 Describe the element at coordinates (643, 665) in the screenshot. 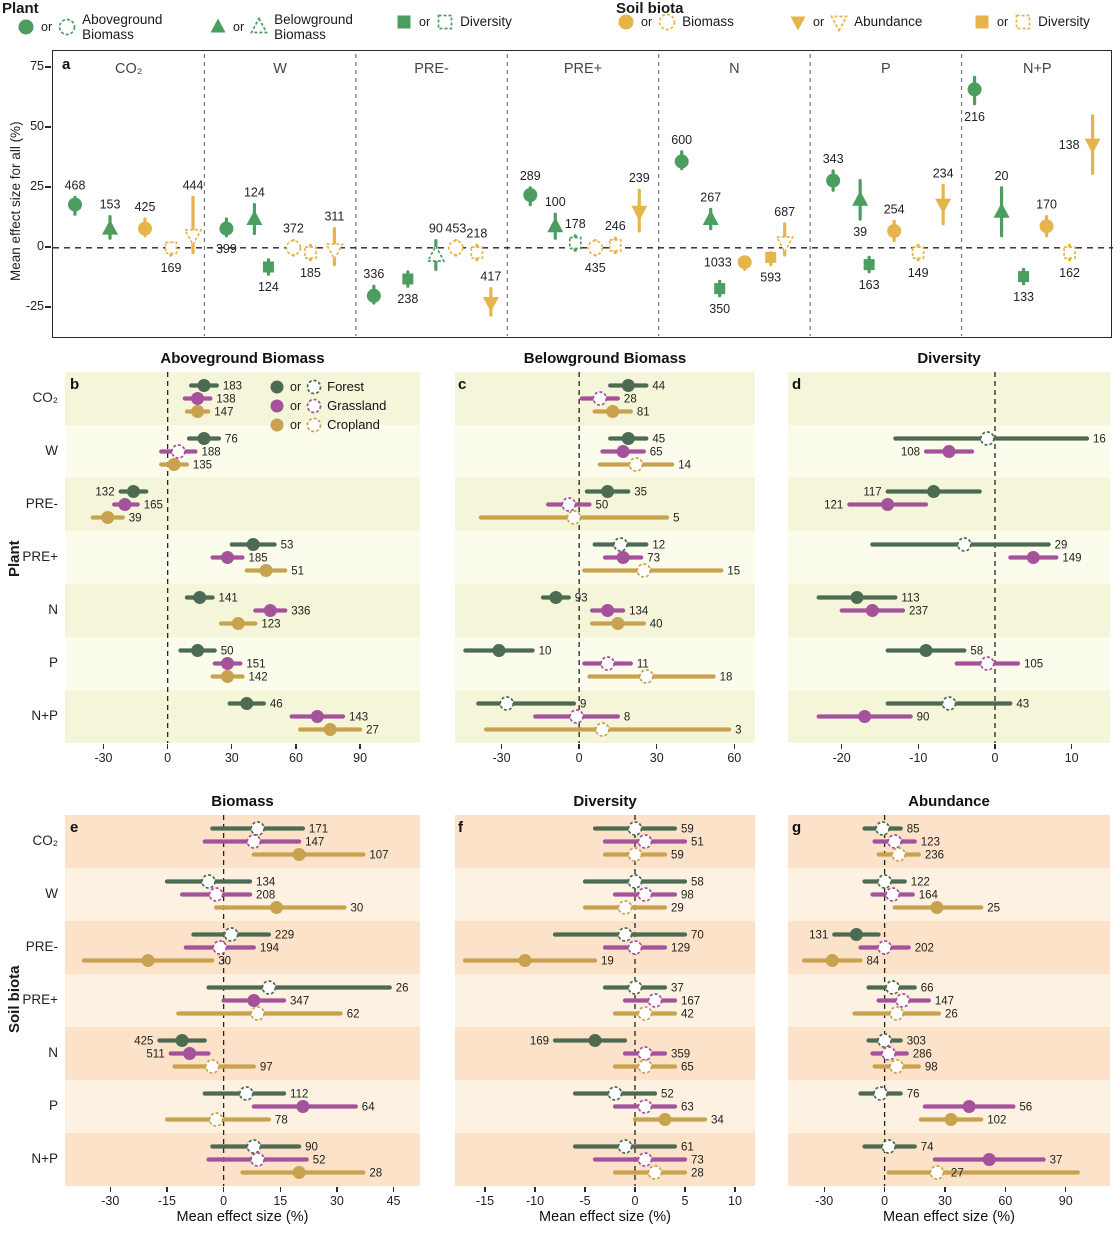

I see `sample-size-label: 11` at that location.